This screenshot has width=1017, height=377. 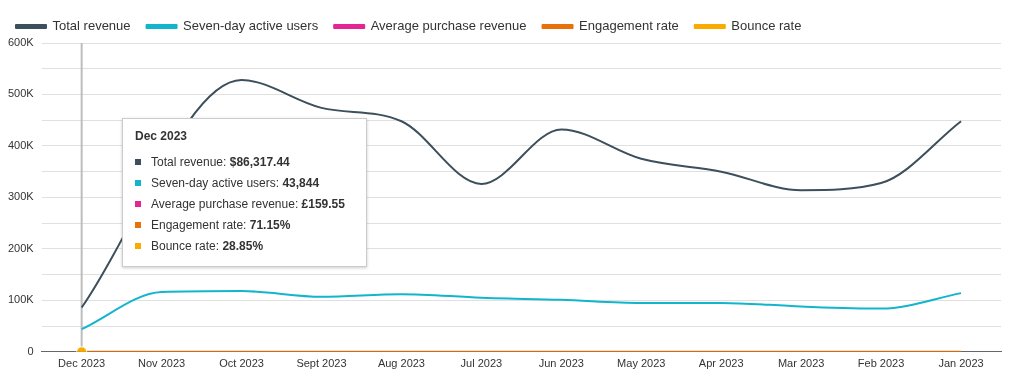 I want to click on x-tick-label: Oct 2023, so click(x=241, y=363).